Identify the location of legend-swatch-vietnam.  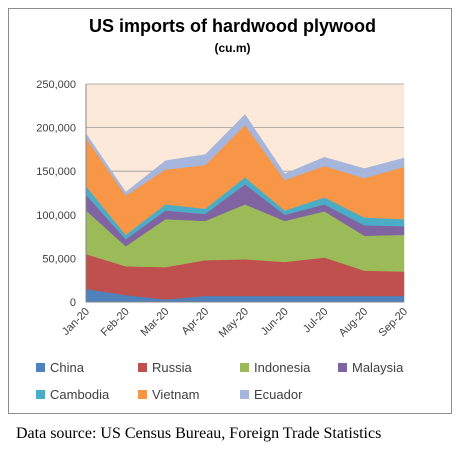
(142, 394).